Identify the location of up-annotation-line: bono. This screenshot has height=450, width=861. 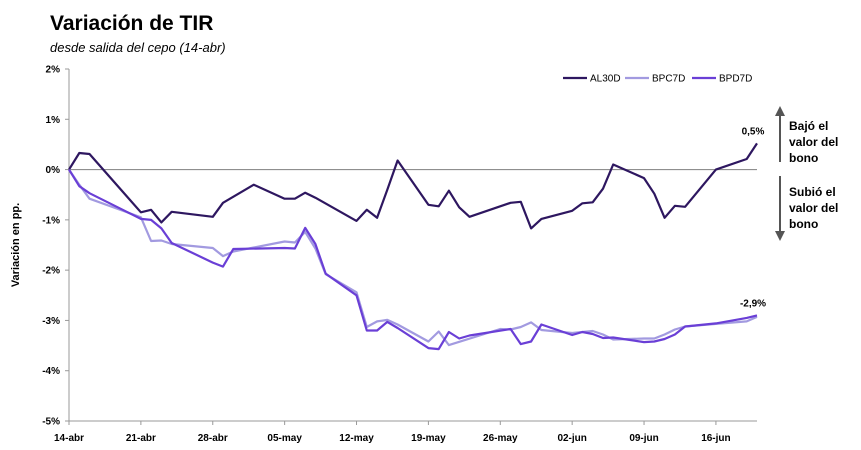
(803, 158).